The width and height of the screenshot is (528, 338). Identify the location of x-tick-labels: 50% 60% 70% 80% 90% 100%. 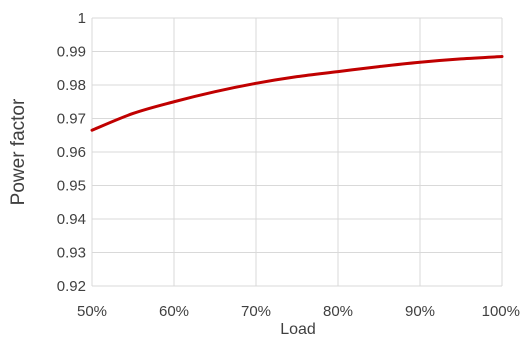
(298, 311).